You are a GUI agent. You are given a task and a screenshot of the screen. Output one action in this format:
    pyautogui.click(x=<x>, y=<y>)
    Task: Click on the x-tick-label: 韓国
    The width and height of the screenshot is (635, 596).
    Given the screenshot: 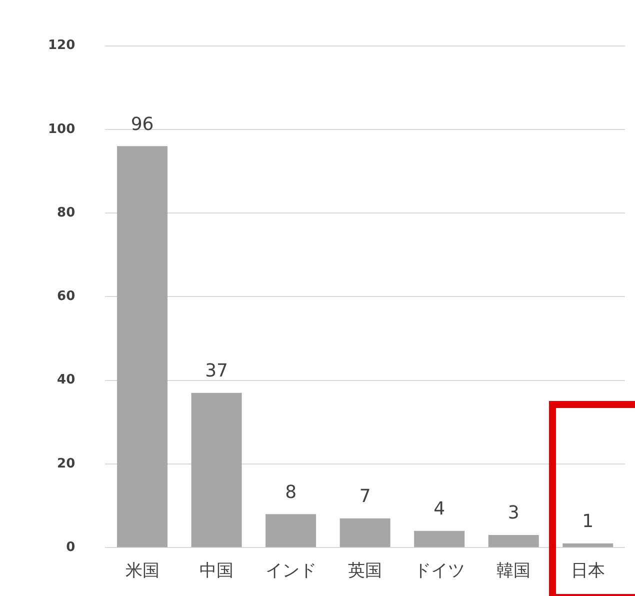 What is the action you would take?
    pyautogui.click(x=513, y=571)
    